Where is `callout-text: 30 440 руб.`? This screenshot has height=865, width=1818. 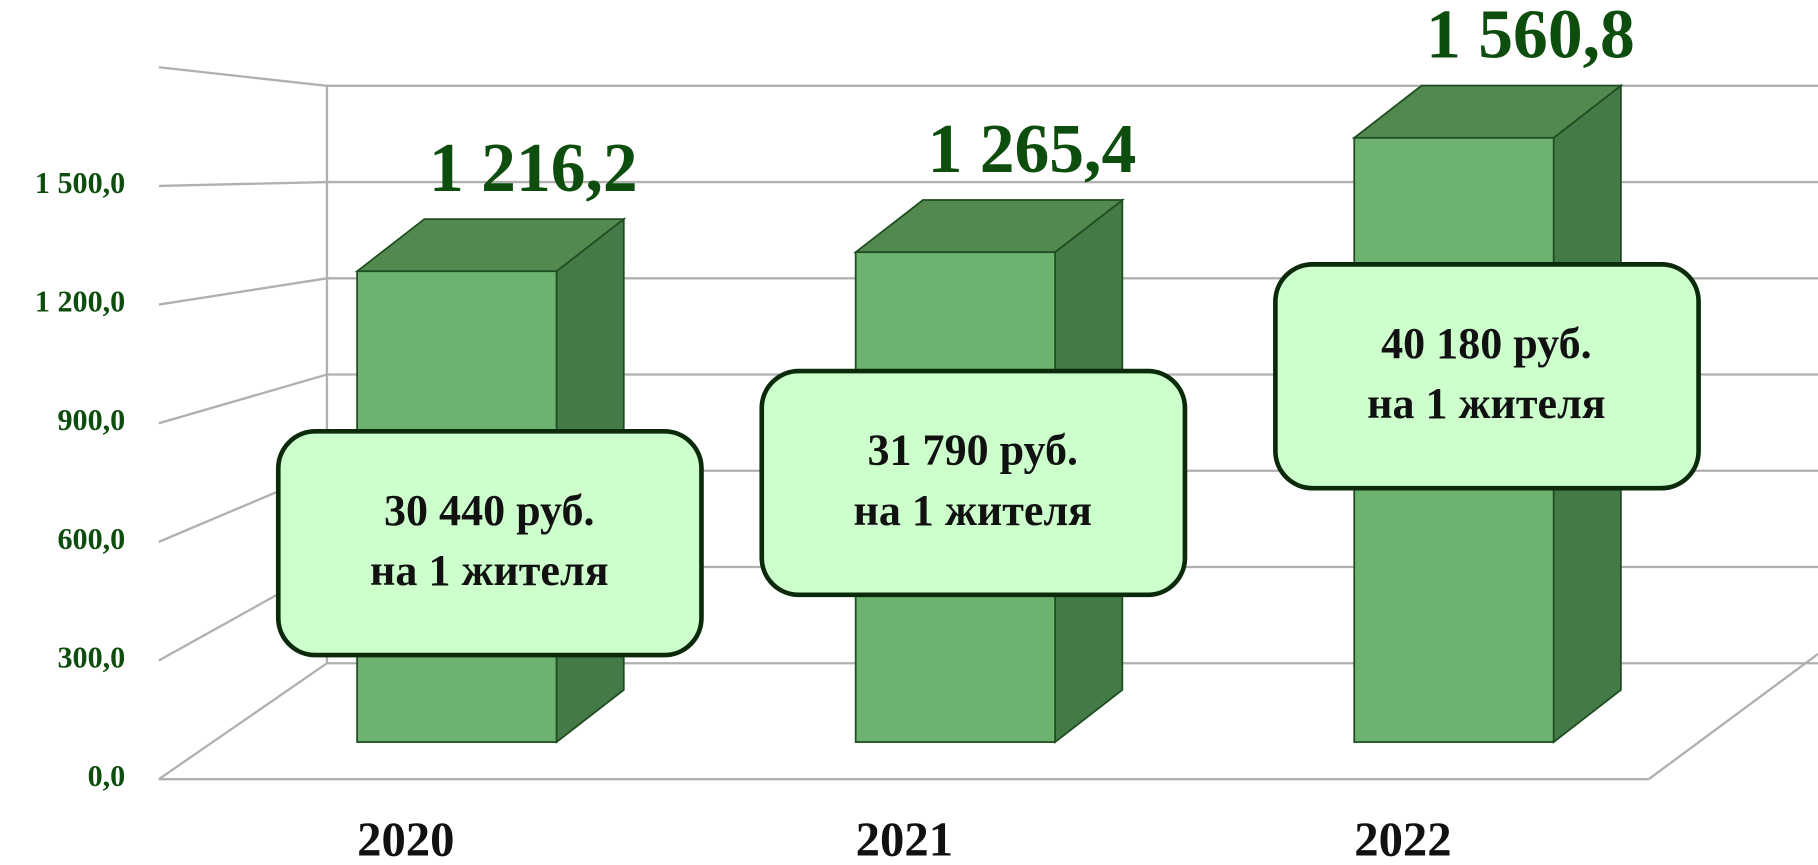 callout-text: 30 440 руб. is located at coordinates (489, 510).